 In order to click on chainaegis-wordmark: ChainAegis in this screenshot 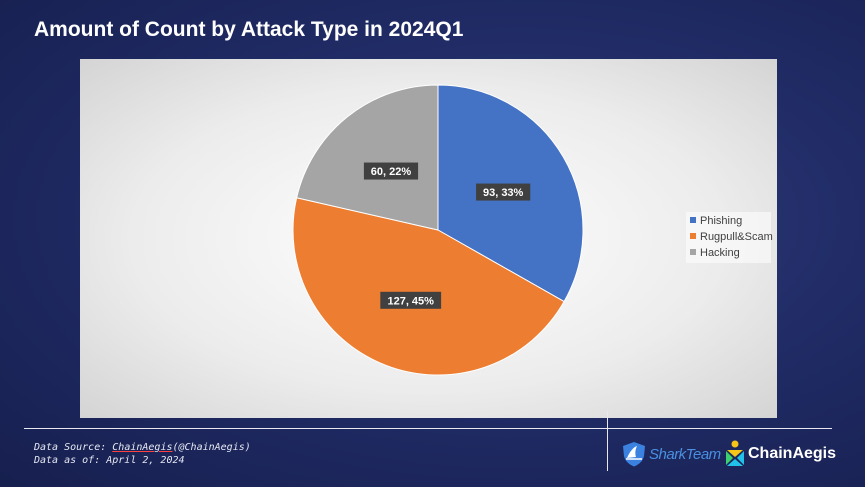, I will do `click(792, 453)`.